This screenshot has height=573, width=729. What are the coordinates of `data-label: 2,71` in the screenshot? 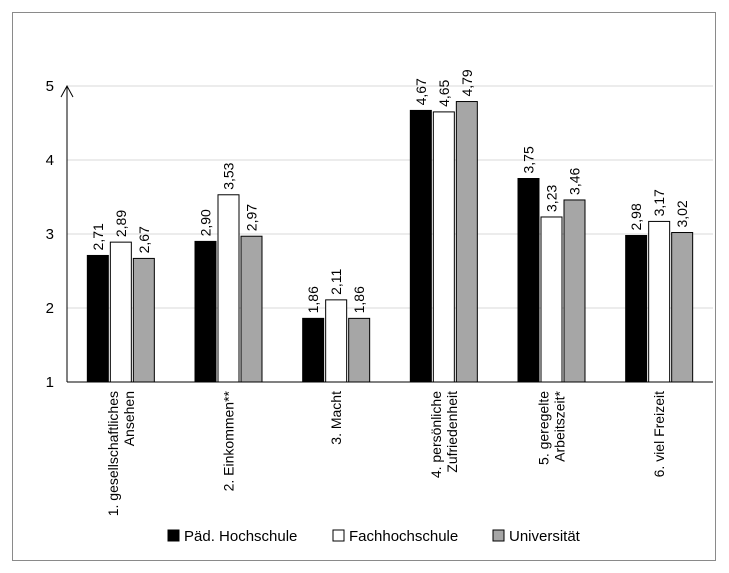 It's located at (98, 236).